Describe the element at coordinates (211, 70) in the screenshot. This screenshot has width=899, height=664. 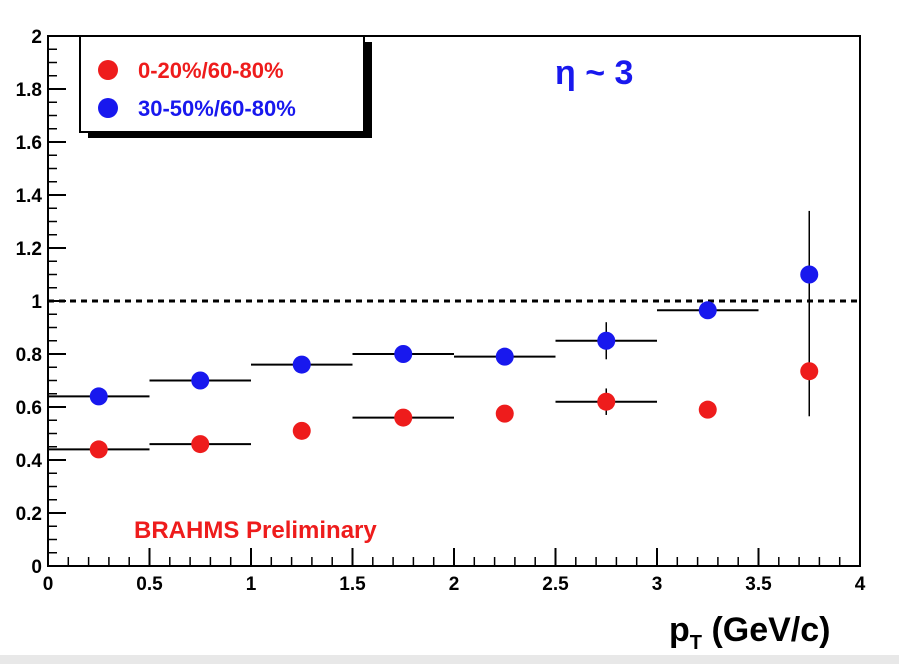
I see `legend-label-0: 0-20%/60-80%` at that location.